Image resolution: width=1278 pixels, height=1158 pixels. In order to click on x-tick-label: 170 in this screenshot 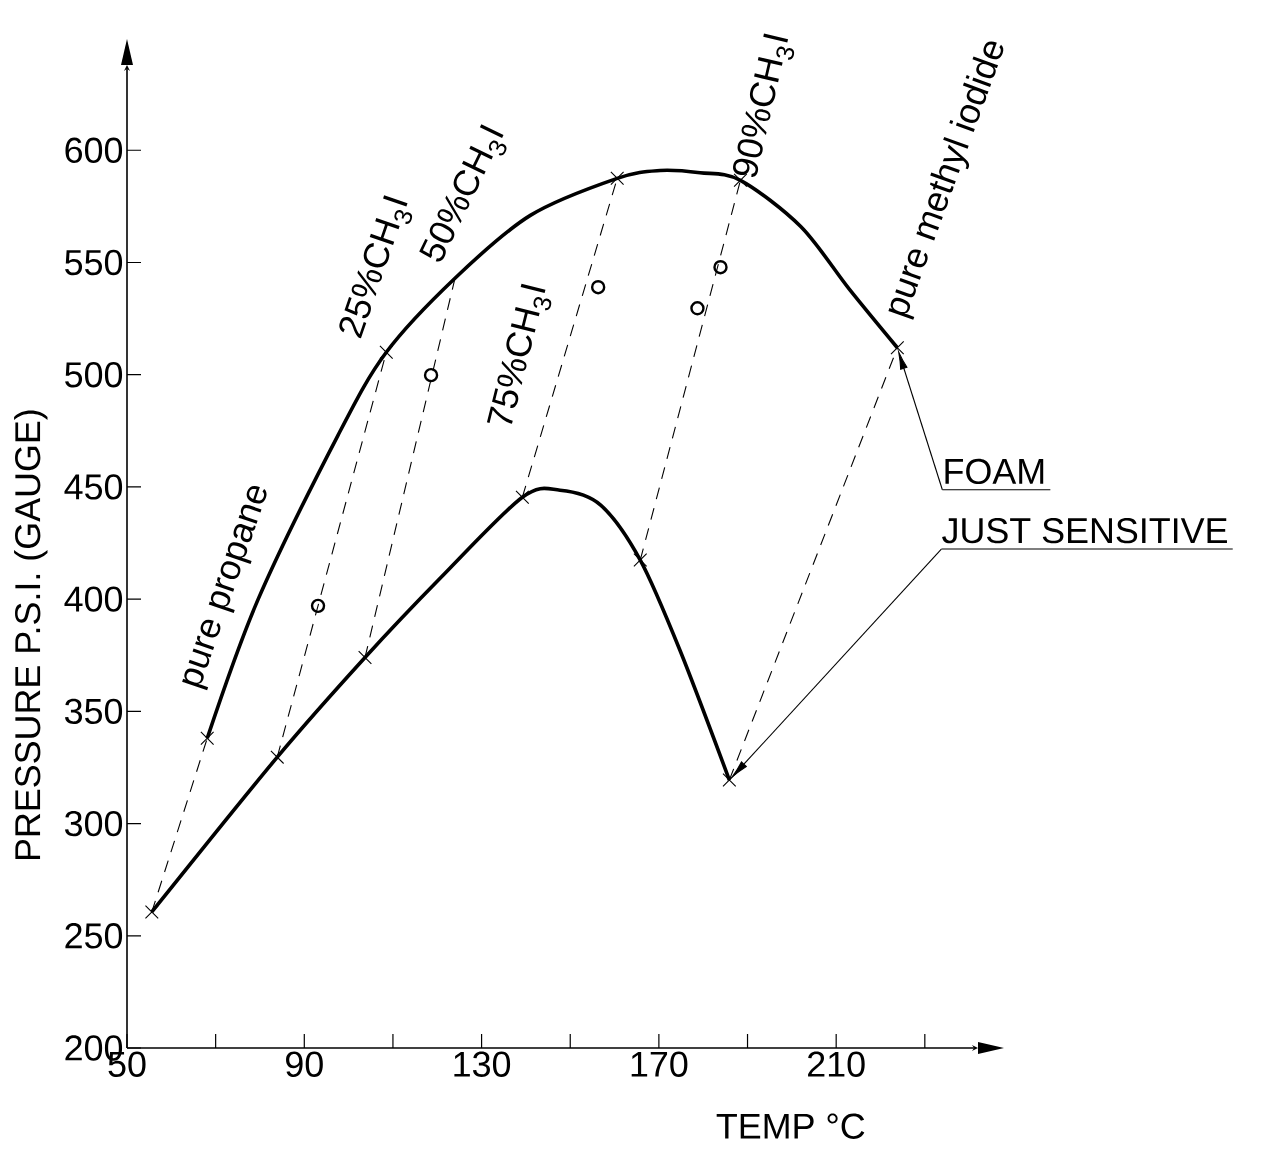, I will do `click(659, 1064)`.